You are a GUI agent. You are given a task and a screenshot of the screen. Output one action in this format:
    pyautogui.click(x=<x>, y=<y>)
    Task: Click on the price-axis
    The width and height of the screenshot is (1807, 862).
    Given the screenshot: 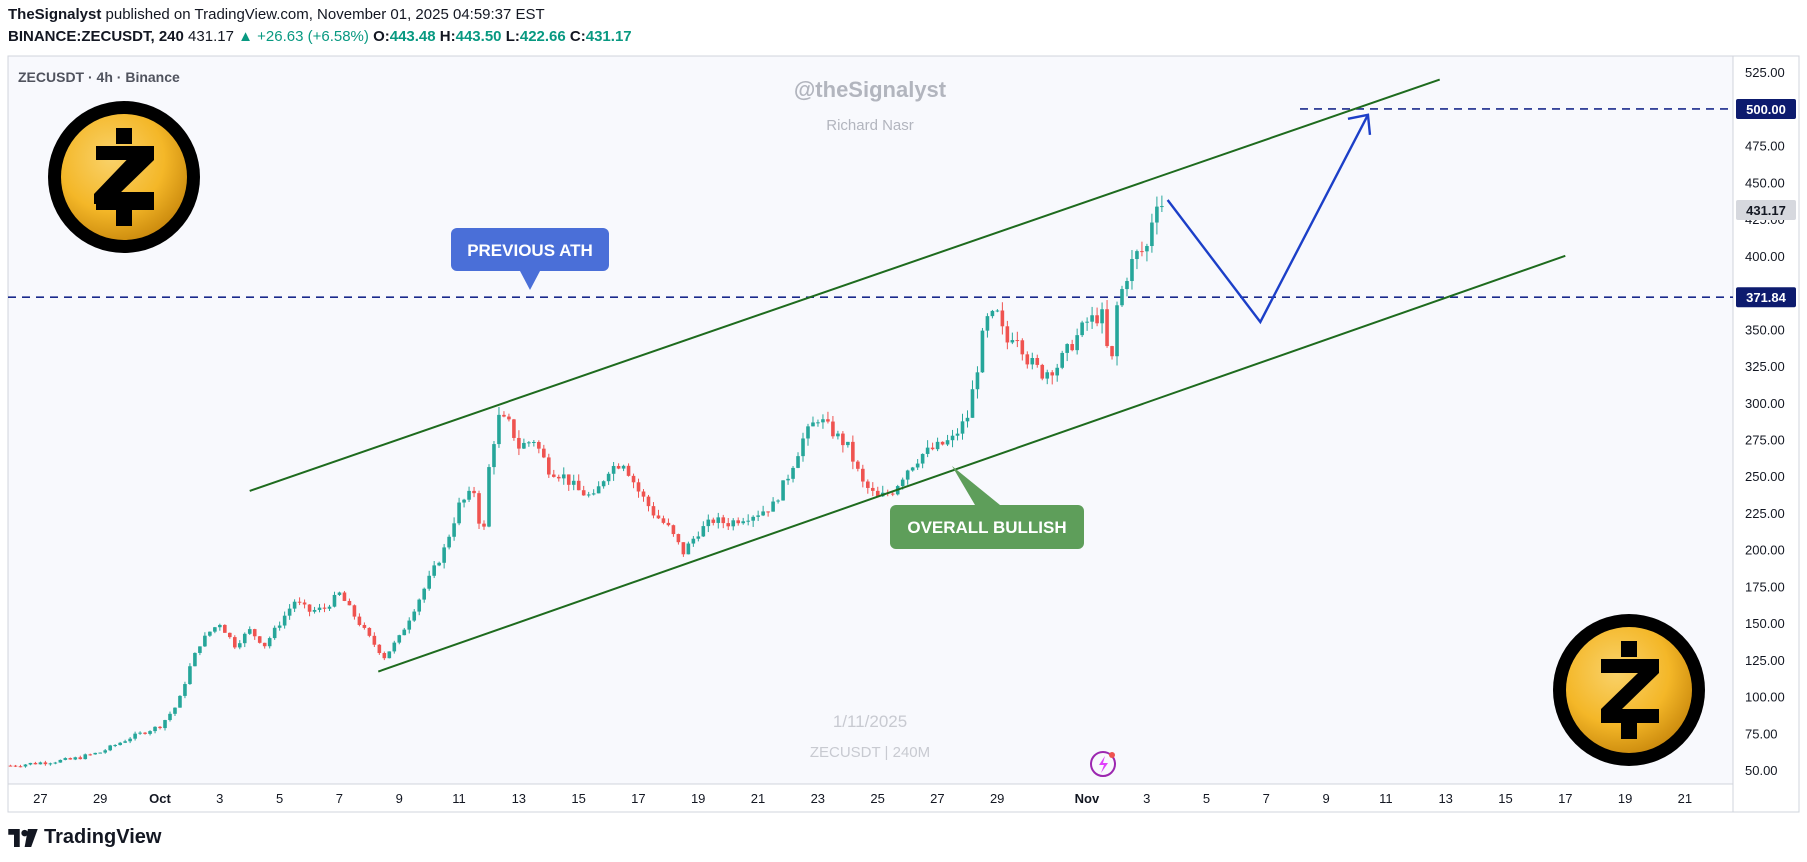 What is the action you would take?
    pyautogui.click(x=1766, y=434)
    